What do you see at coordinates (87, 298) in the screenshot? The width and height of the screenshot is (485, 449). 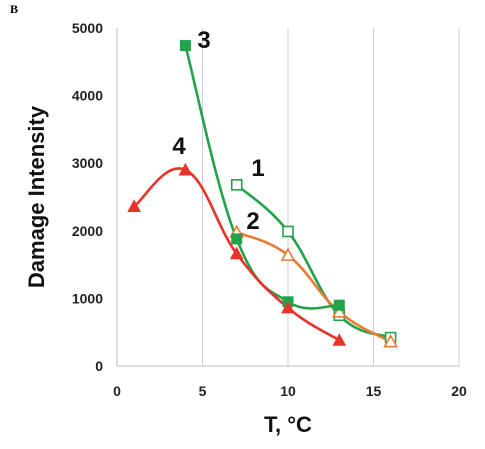 I see `y-tick-label: 1000` at bounding box center [87, 298].